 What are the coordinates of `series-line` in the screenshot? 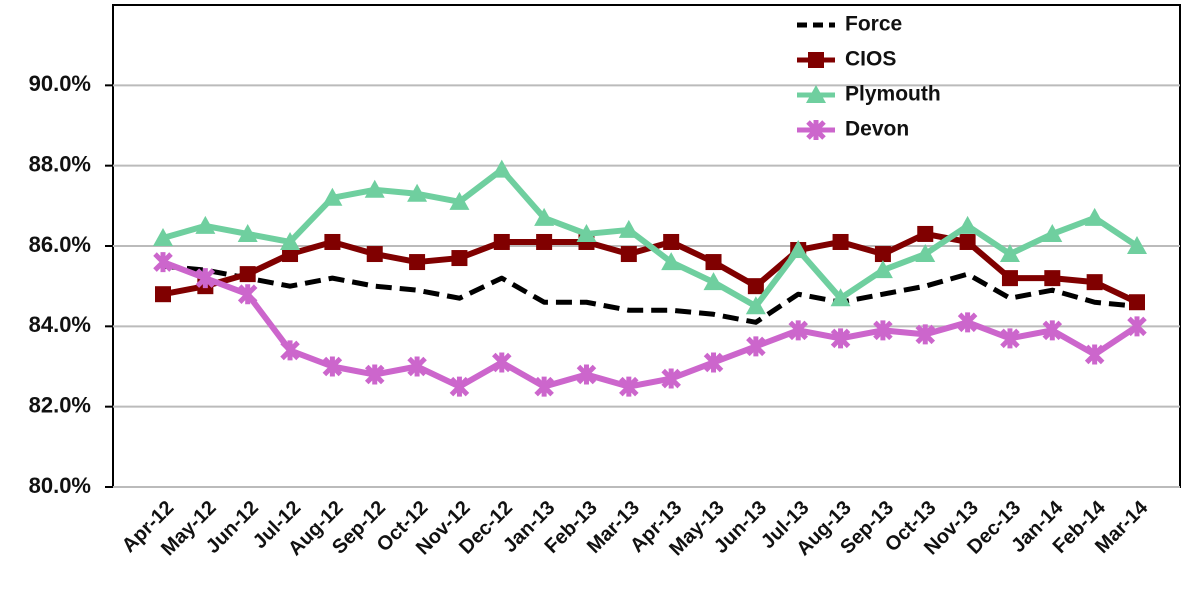 It's located at (650, 294).